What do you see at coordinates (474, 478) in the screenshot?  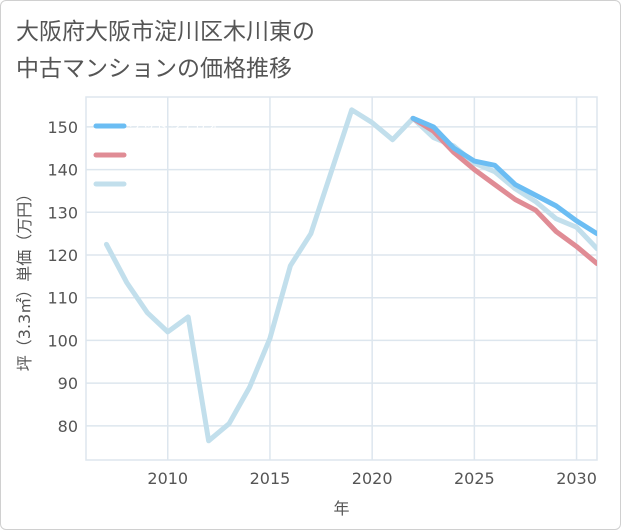 I see `x-tick-label: 2025` at bounding box center [474, 478].